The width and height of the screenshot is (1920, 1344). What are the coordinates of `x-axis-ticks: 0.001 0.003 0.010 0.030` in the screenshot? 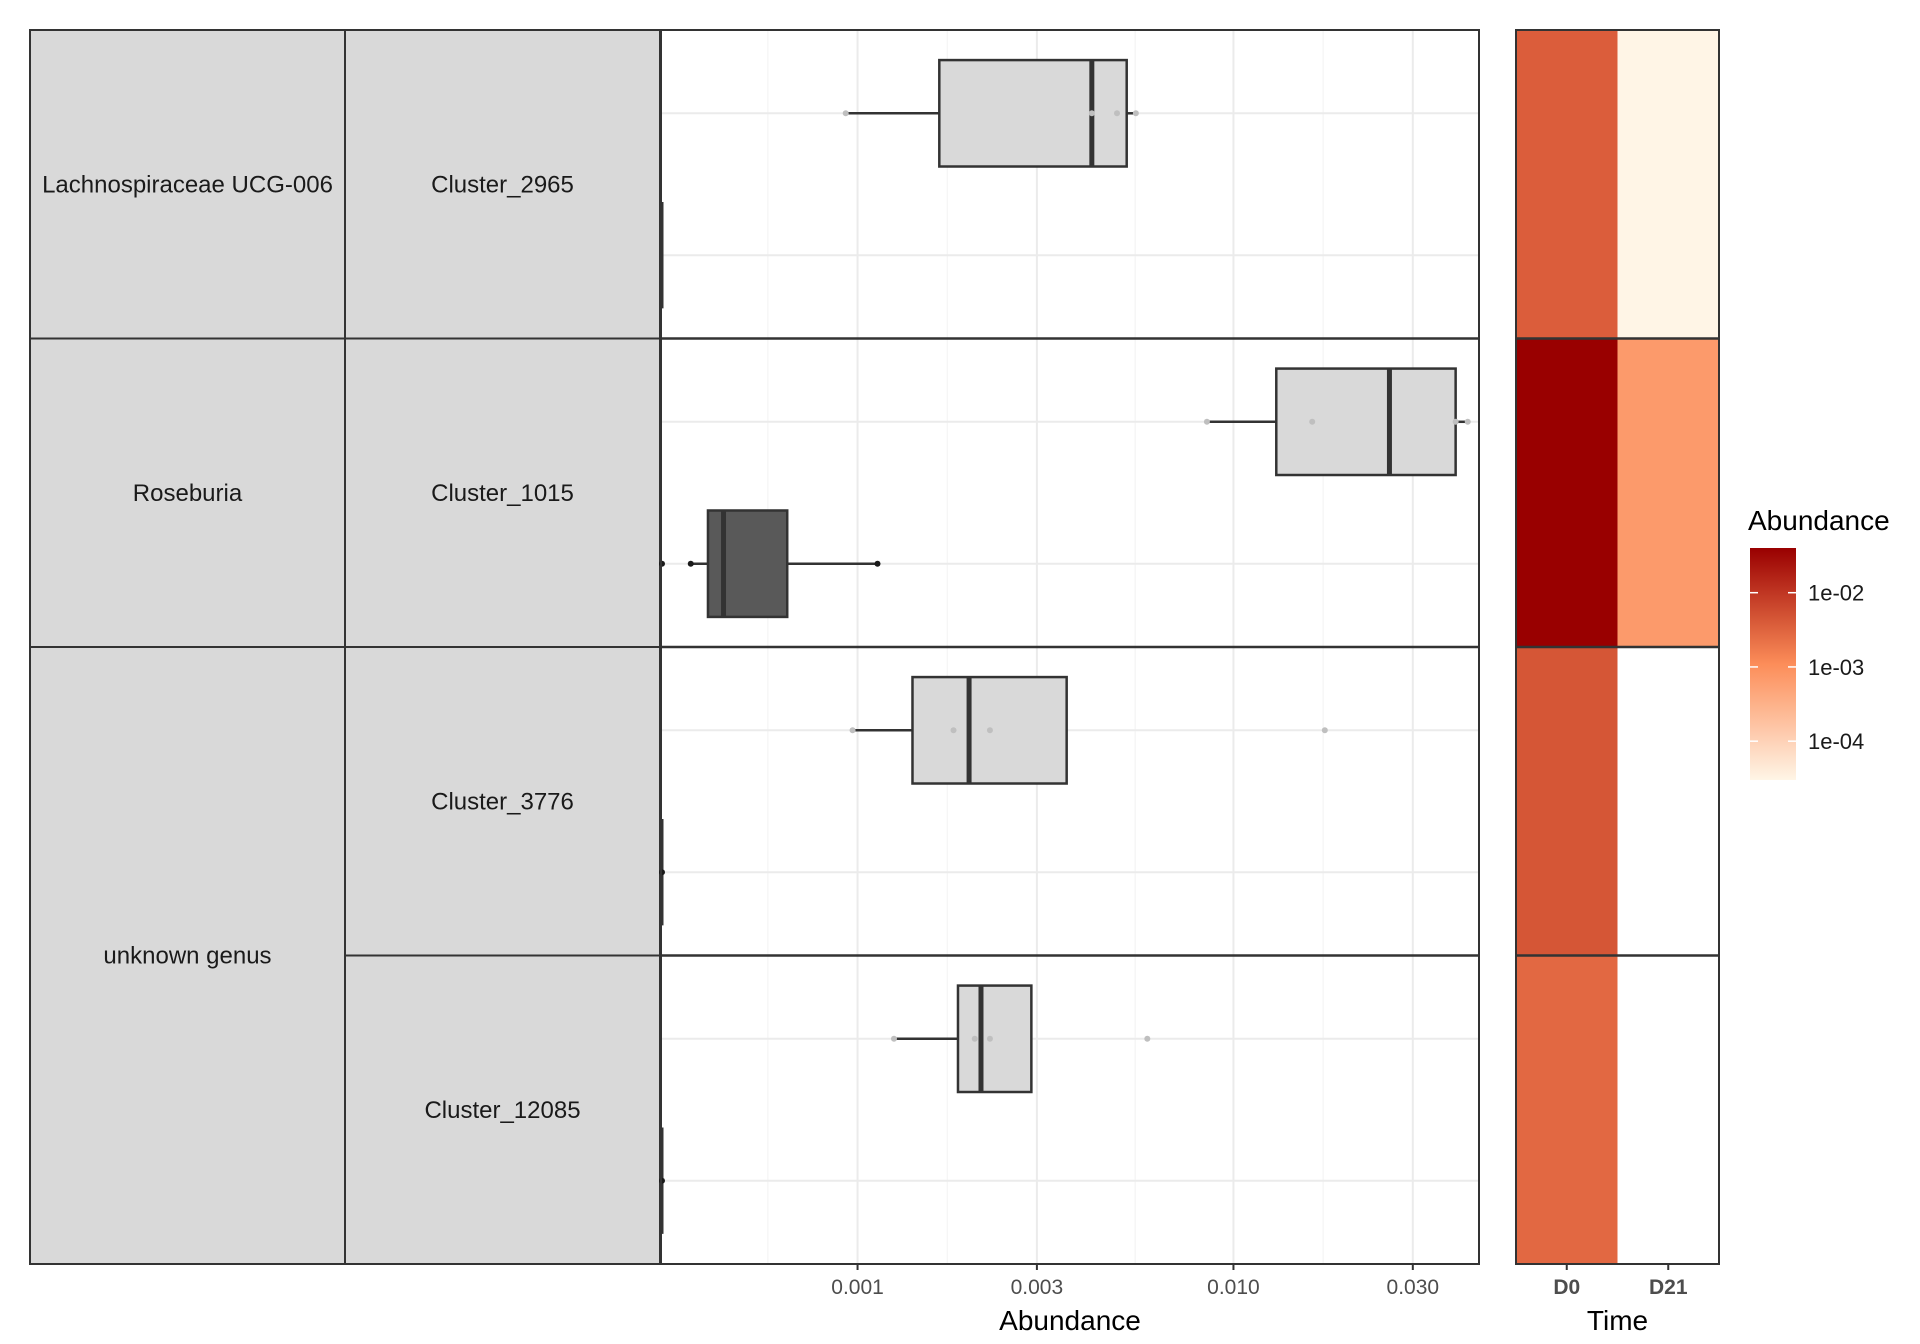 It's located at (1135, 1281).